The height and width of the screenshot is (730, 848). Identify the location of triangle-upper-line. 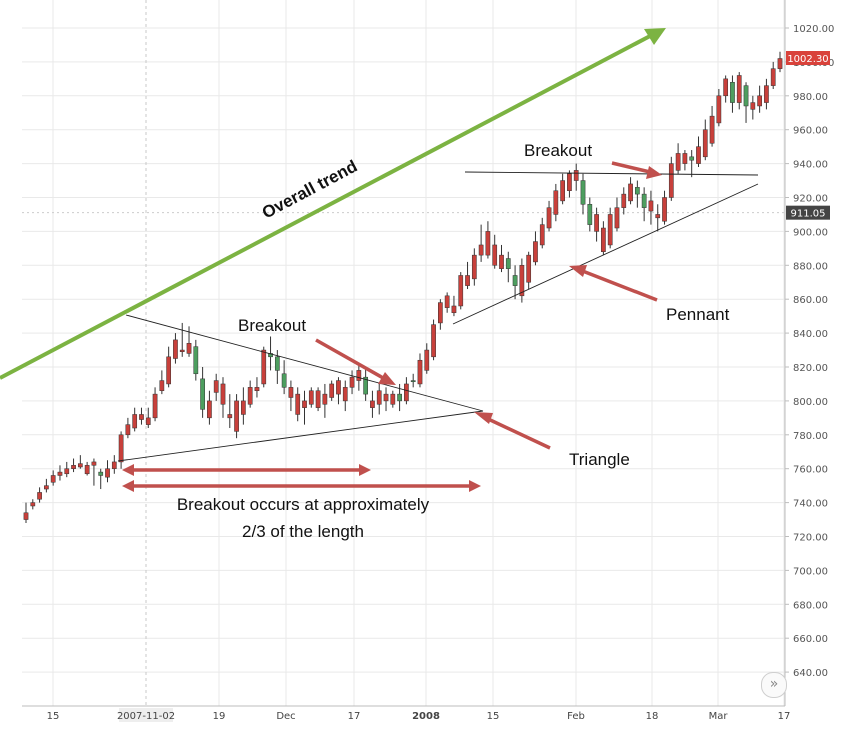
(304, 363).